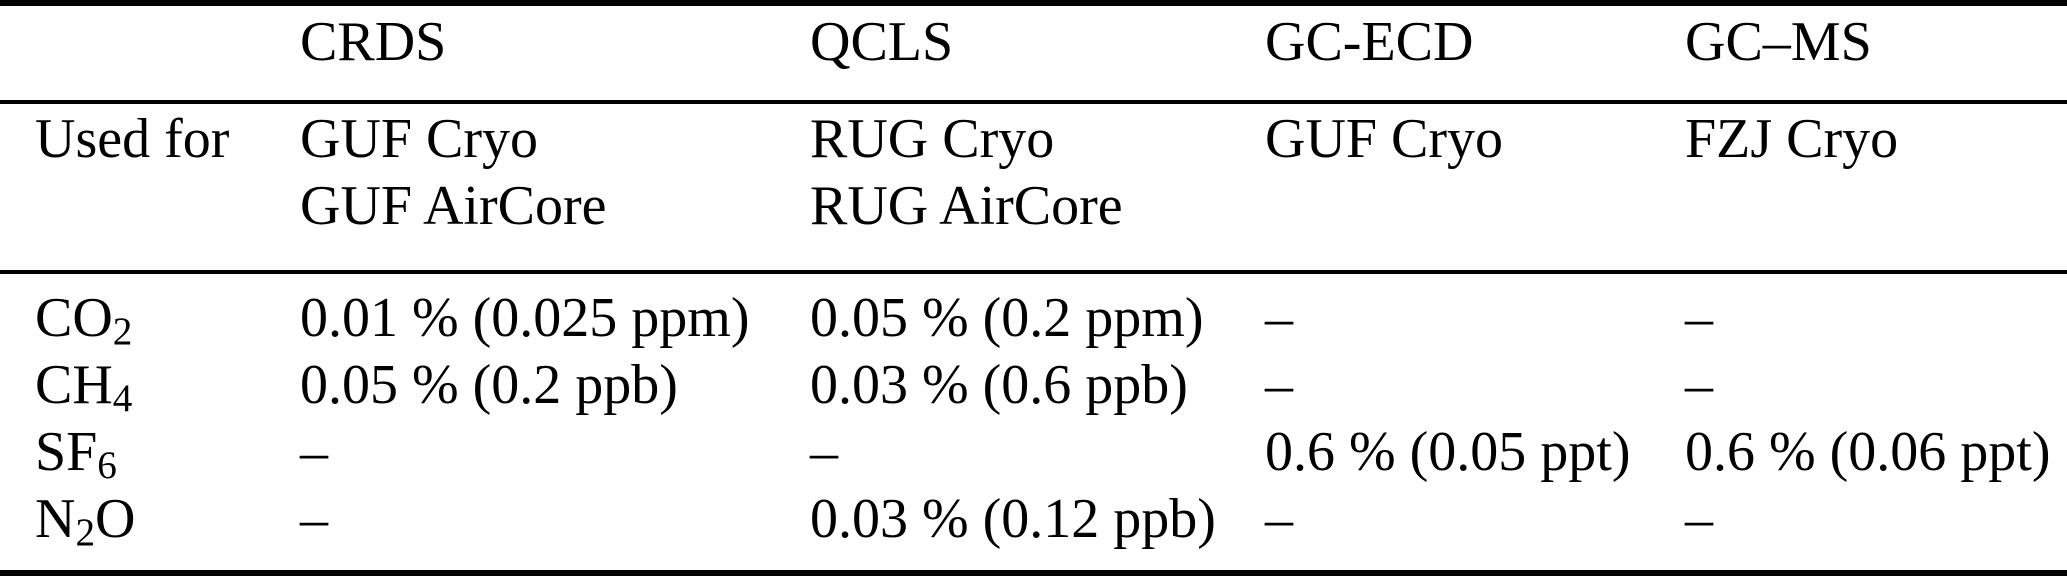 This screenshot has width=2067, height=582. What do you see at coordinates (55, 519) in the screenshot?
I see `formula-text: N` at bounding box center [55, 519].